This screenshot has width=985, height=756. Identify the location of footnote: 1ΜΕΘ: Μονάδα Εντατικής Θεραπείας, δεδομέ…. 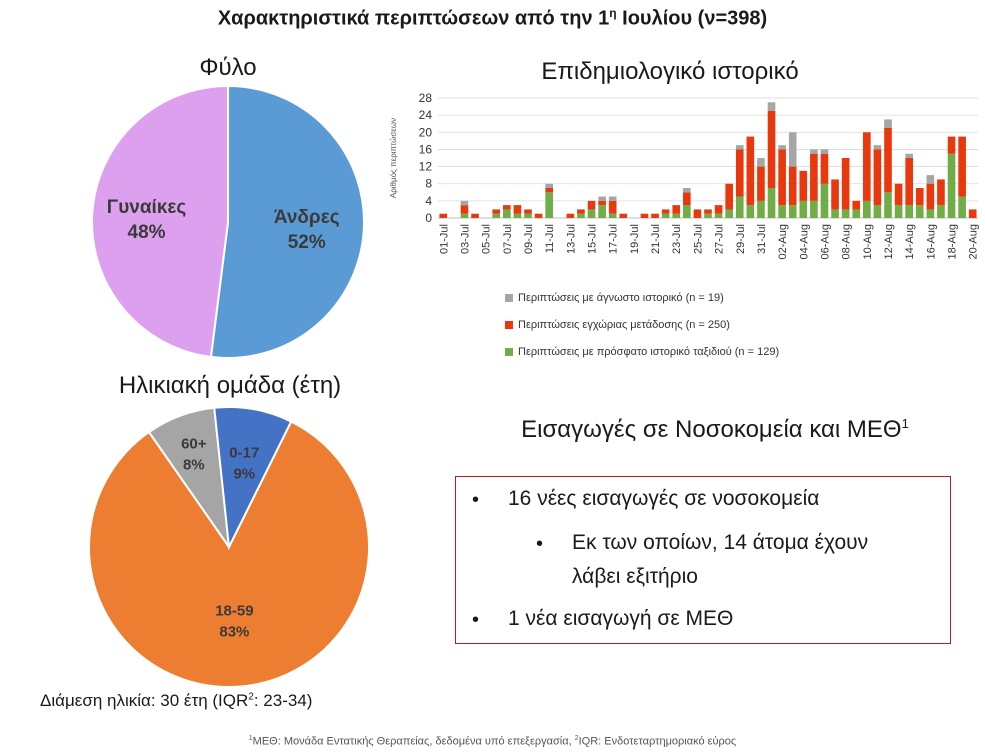
(492, 741).